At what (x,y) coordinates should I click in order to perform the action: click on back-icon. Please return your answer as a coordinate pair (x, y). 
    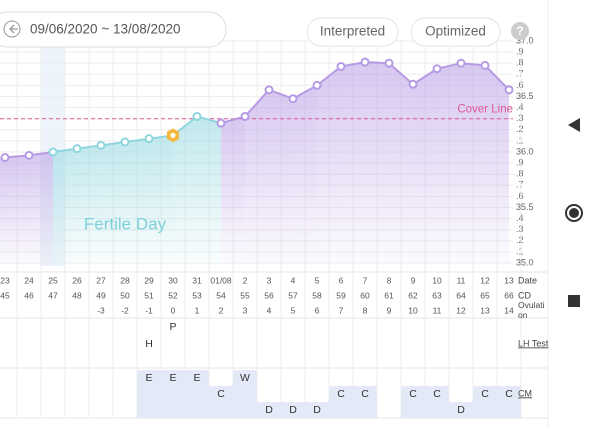
    Looking at the image, I should click on (12, 29).